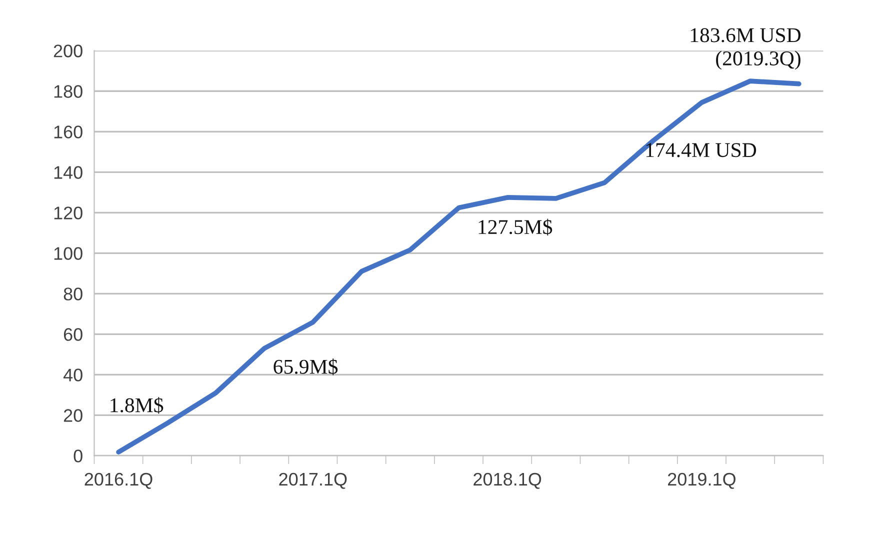 The image size is (889, 533). What do you see at coordinates (78, 456) in the screenshot?
I see `y-tick-label: 0` at bounding box center [78, 456].